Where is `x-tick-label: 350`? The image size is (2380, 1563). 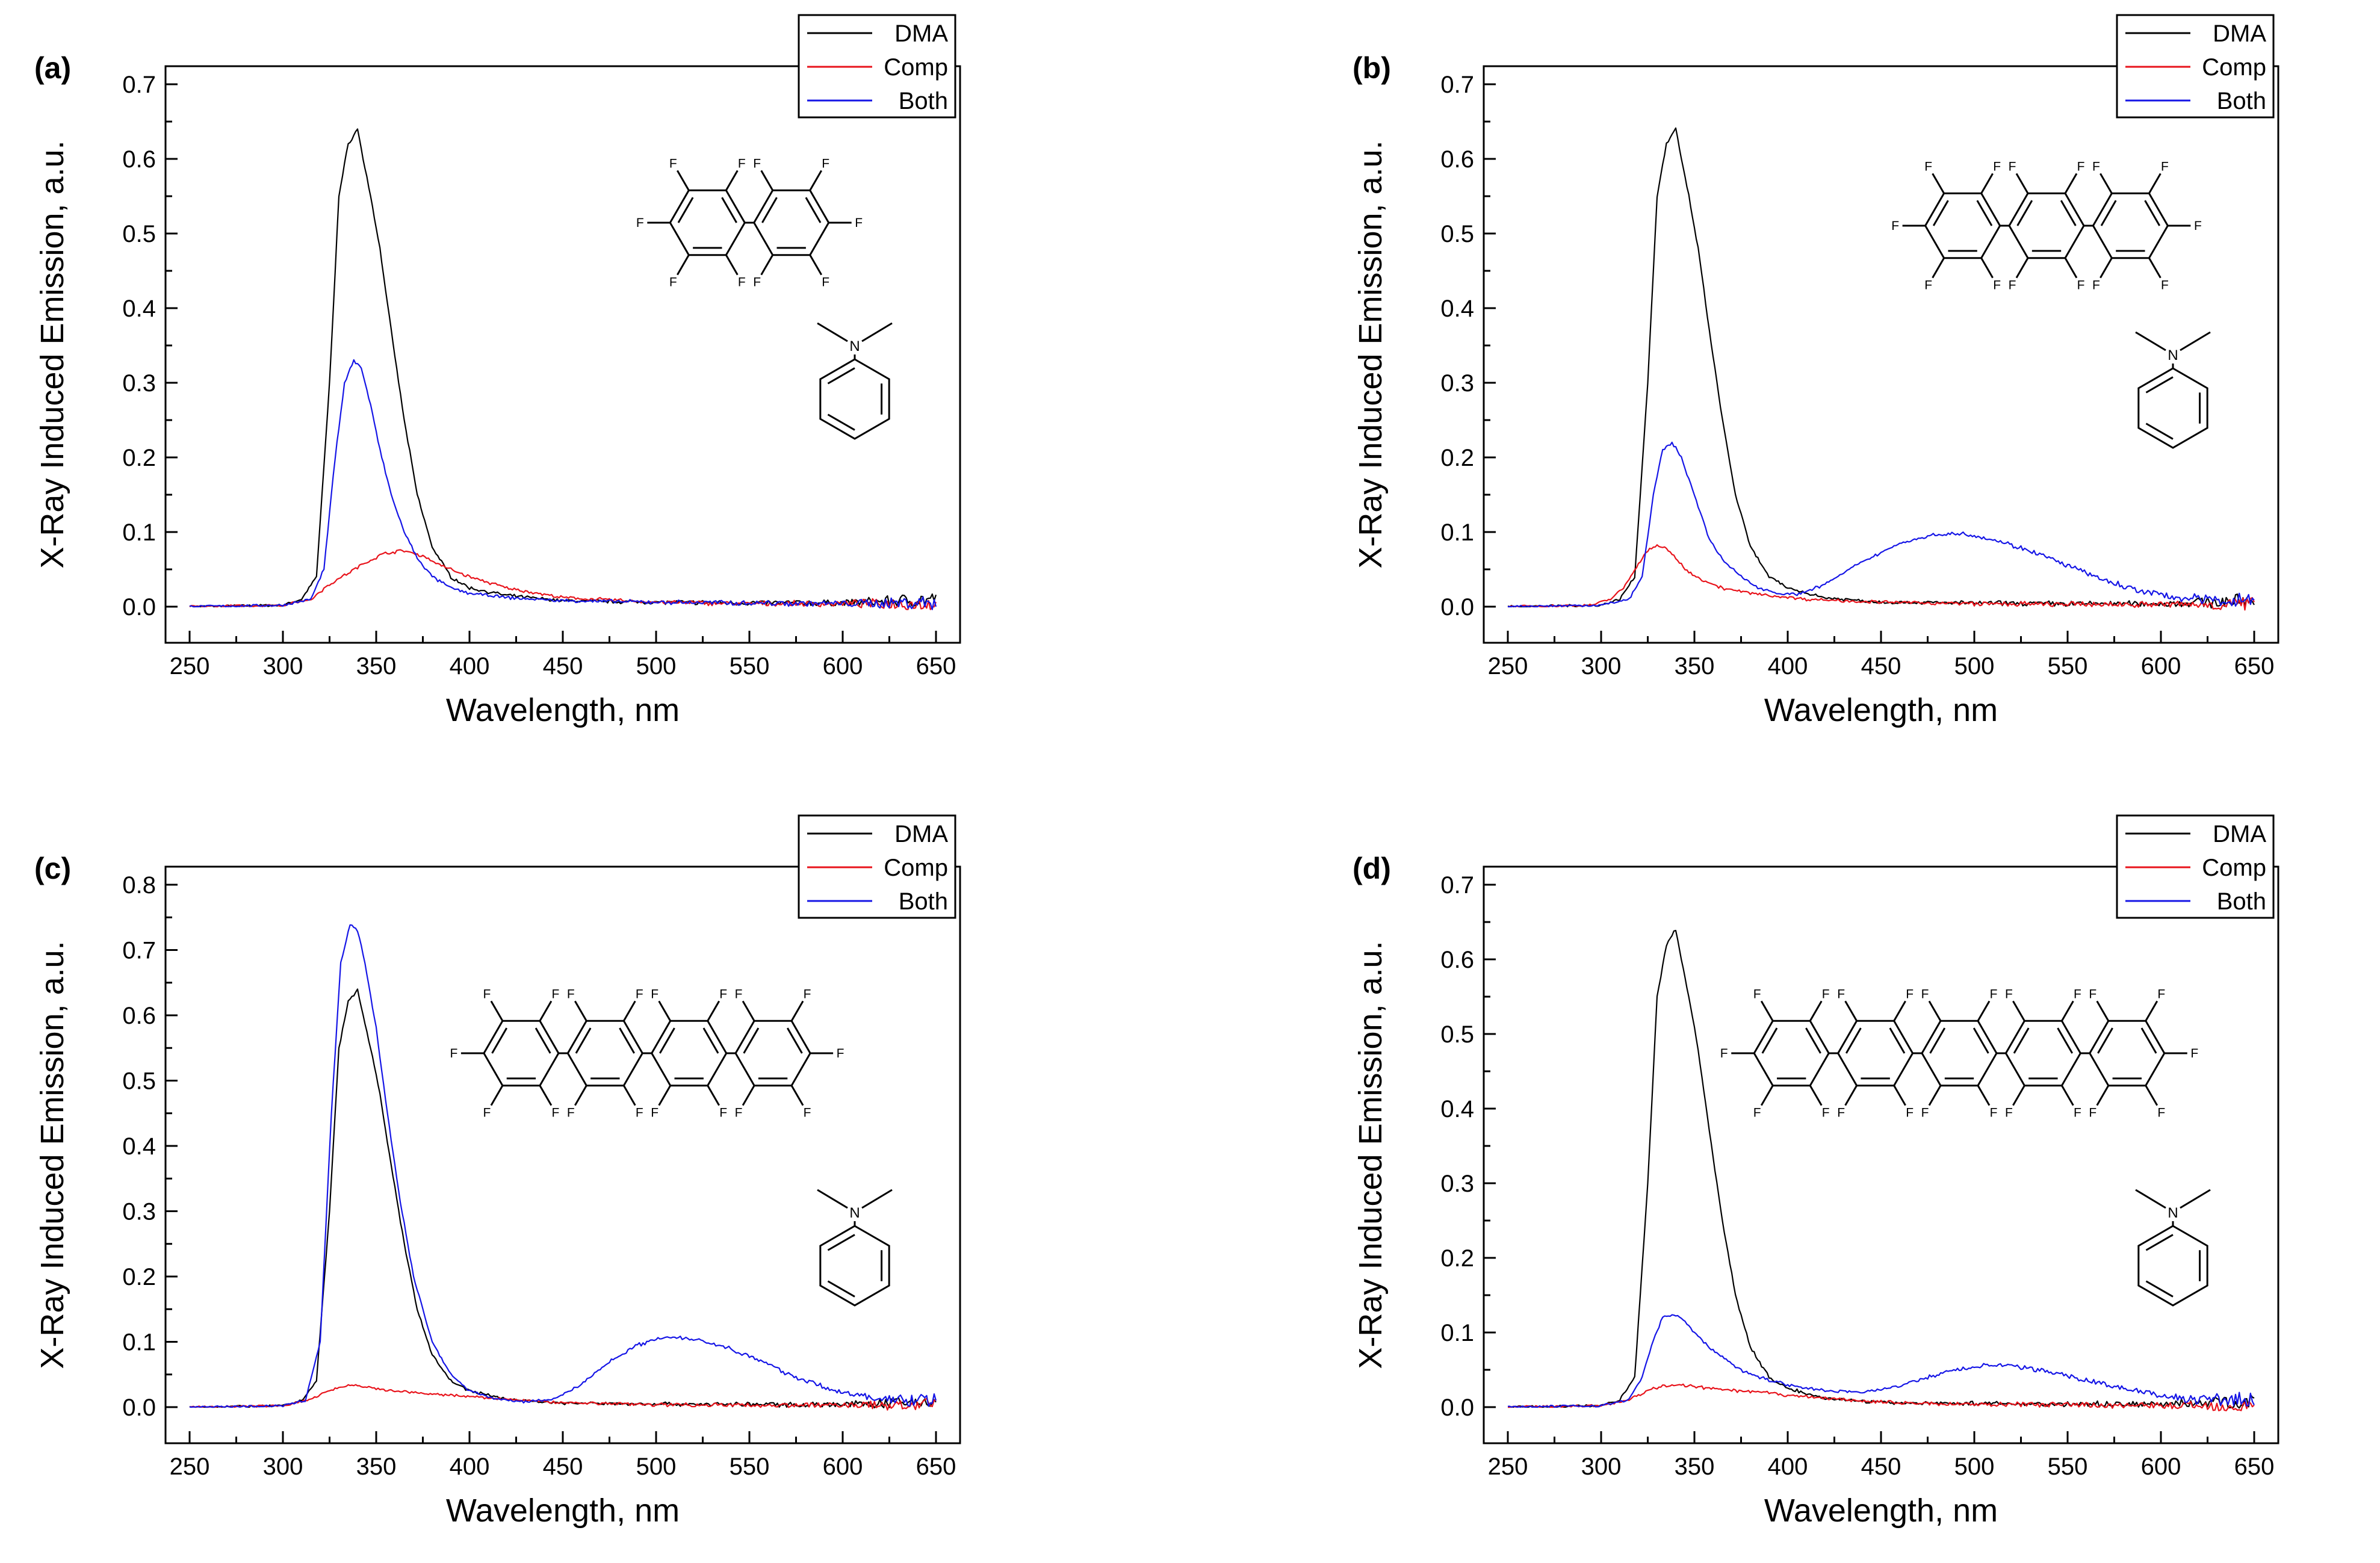 x-tick-label: 350 is located at coordinates (376, 1466).